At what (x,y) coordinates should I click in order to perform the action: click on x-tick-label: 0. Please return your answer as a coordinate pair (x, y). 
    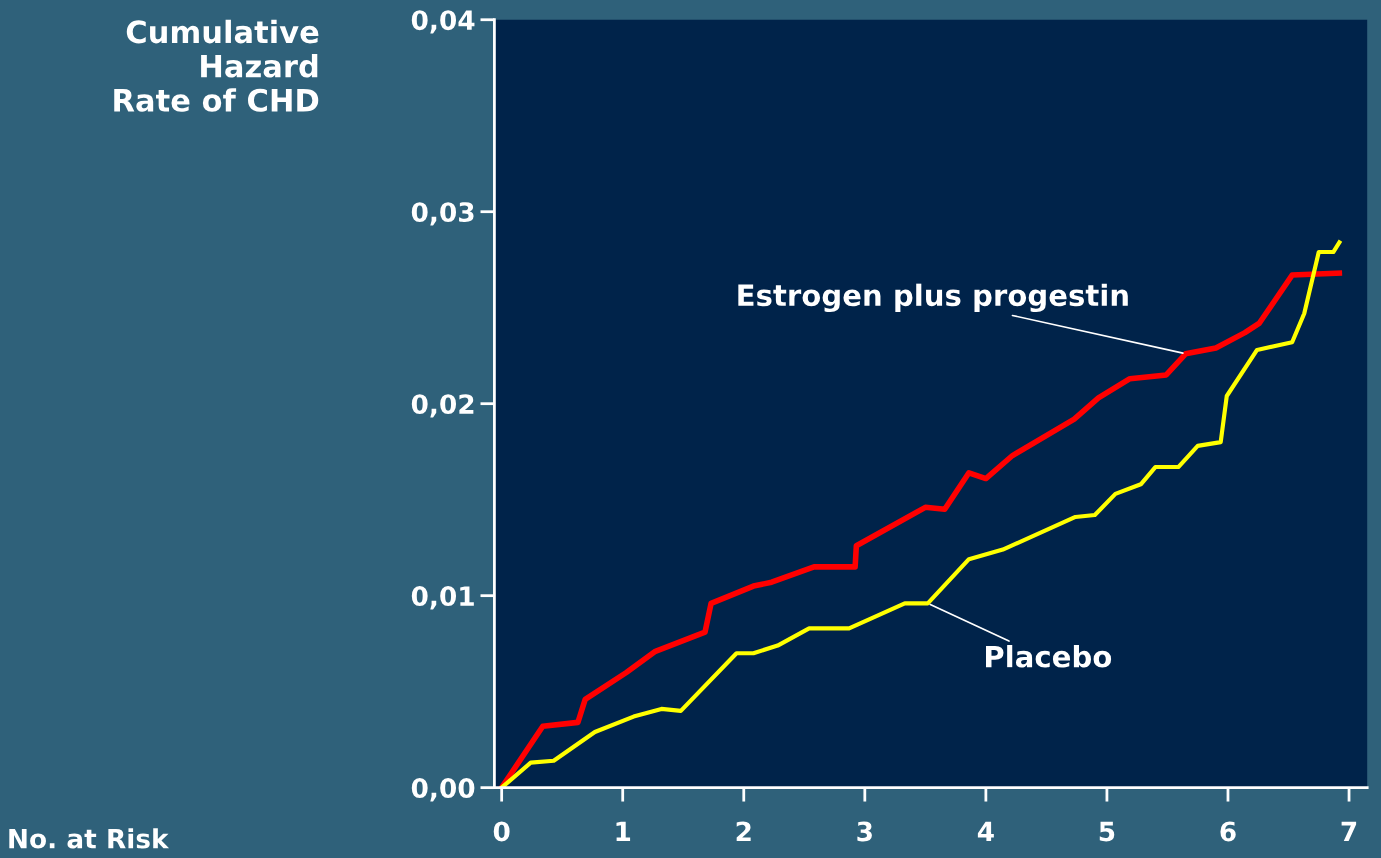
    Looking at the image, I should click on (501, 831).